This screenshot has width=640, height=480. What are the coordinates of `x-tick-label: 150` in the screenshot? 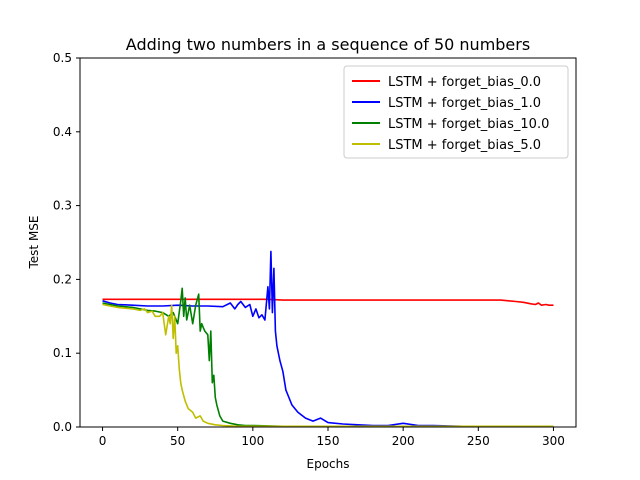 It's located at (328, 441).